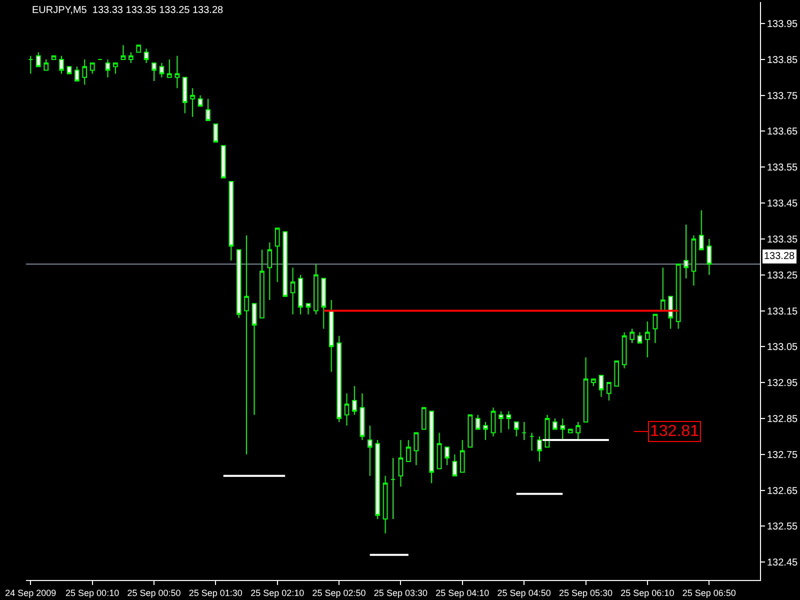  I want to click on x-tick-label: 25 Sep 00:50, so click(154, 593).